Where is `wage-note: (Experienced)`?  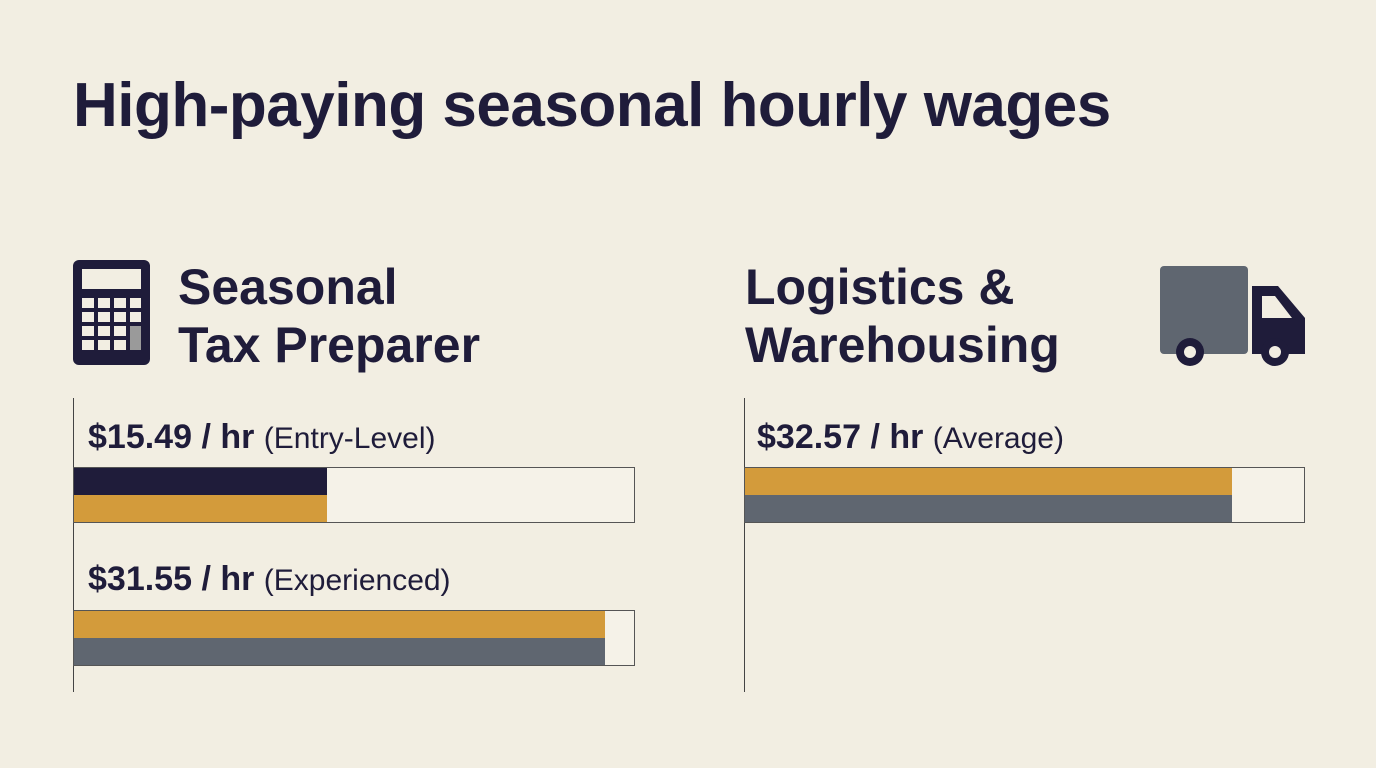 wage-note: (Experienced) is located at coordinates (357, 580).